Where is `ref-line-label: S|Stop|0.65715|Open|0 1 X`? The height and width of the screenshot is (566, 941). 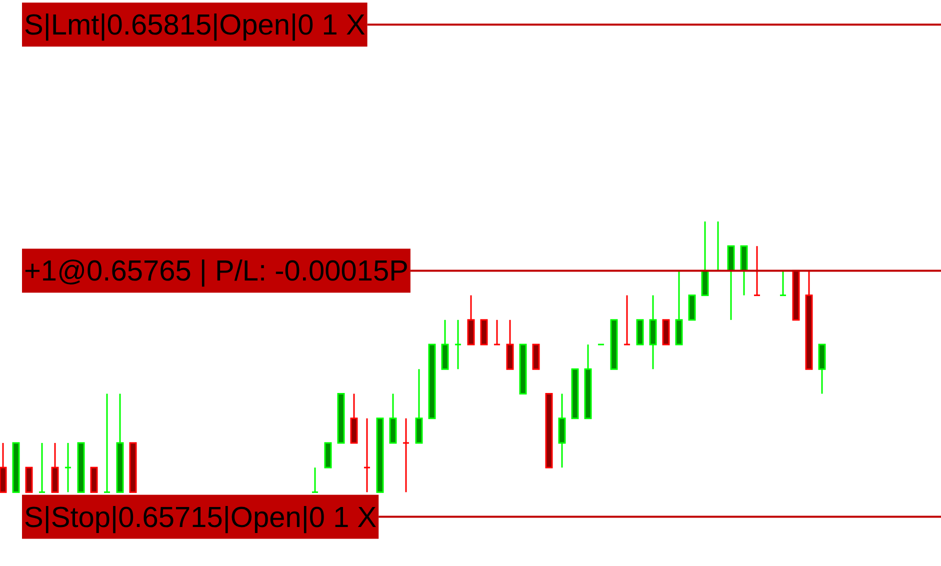 ref-line-label: S|Stop|0.65715|Open|0 1 X is located at coordinates (200, 518).